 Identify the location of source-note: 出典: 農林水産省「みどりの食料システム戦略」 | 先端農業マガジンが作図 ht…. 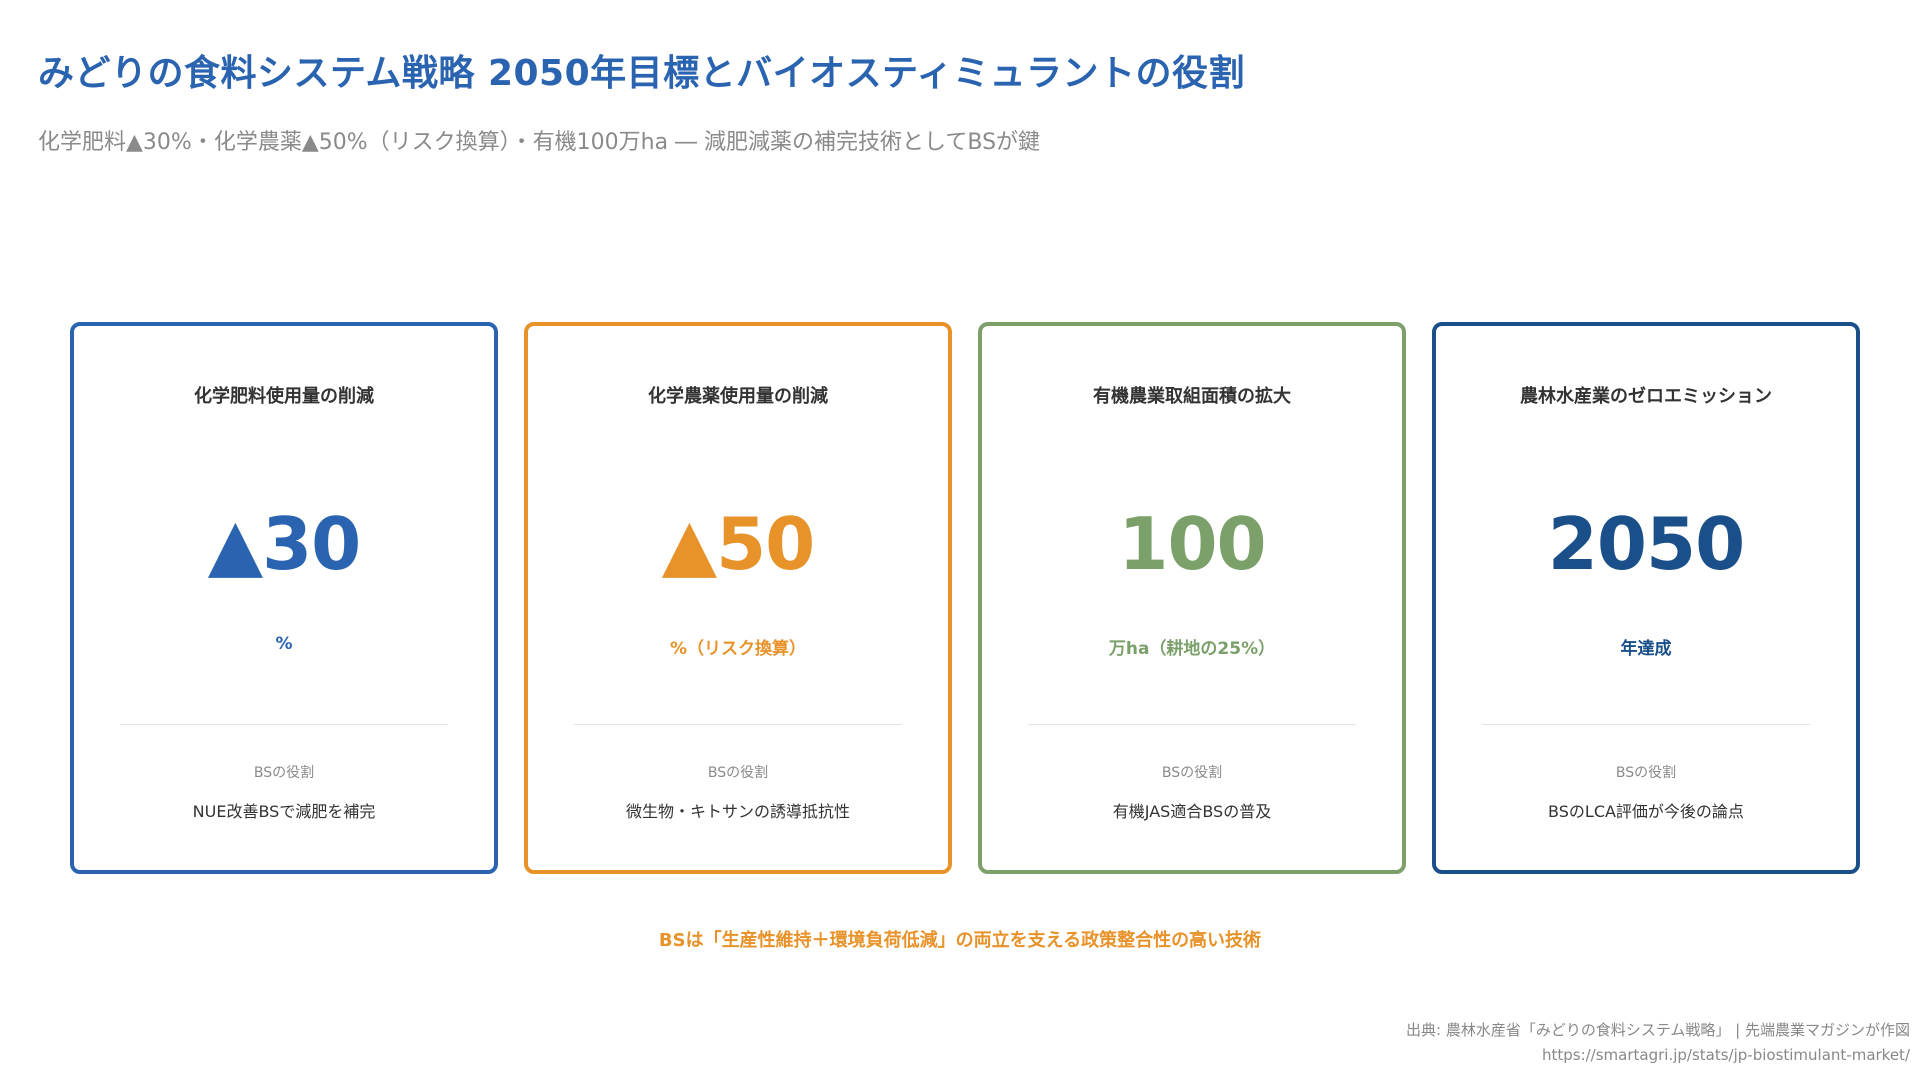
(1658, 1043).